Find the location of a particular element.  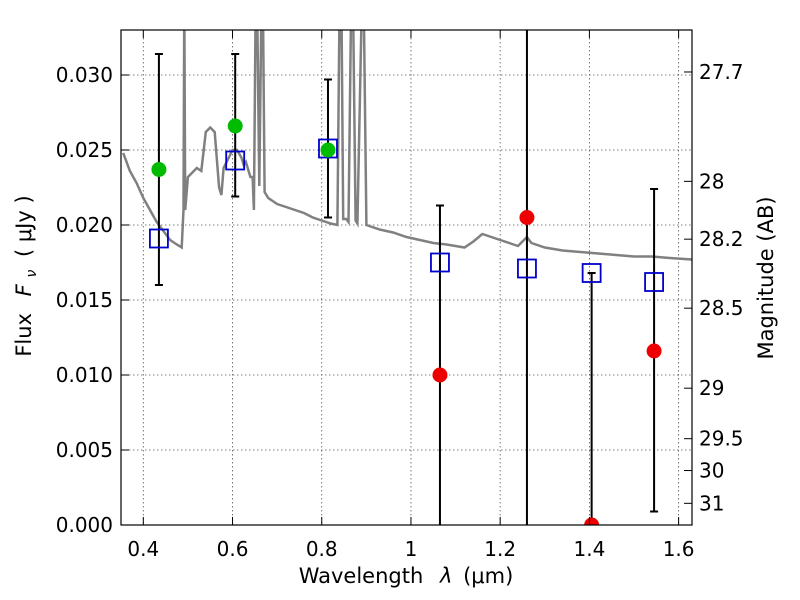

magnitude-tick-label: 28.2 is located at coordinates (721, 239).